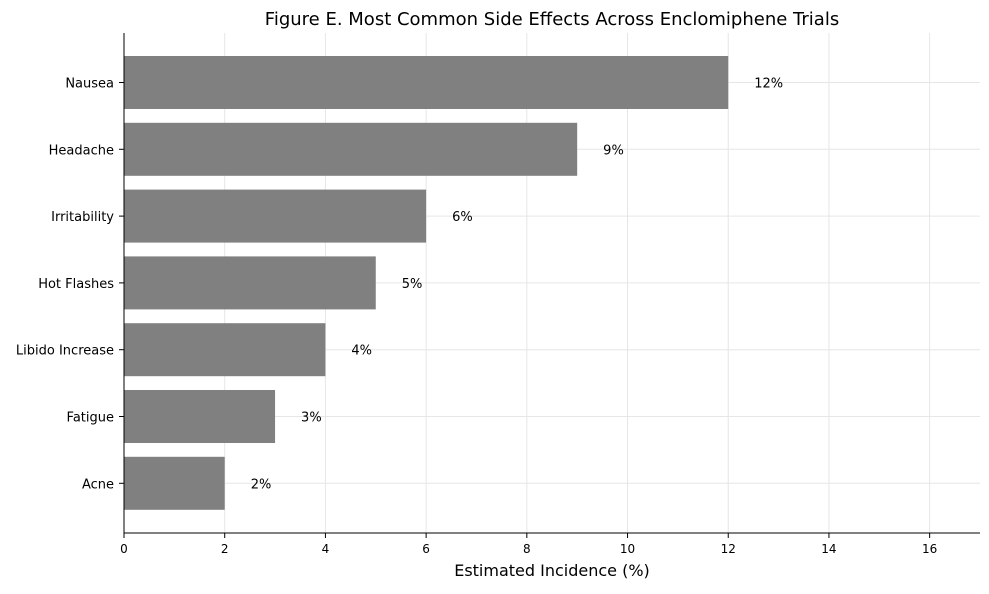 The width and height of the screenshot is (989, 594). I want to click on x-tick-label: 14, so click(828, 549).